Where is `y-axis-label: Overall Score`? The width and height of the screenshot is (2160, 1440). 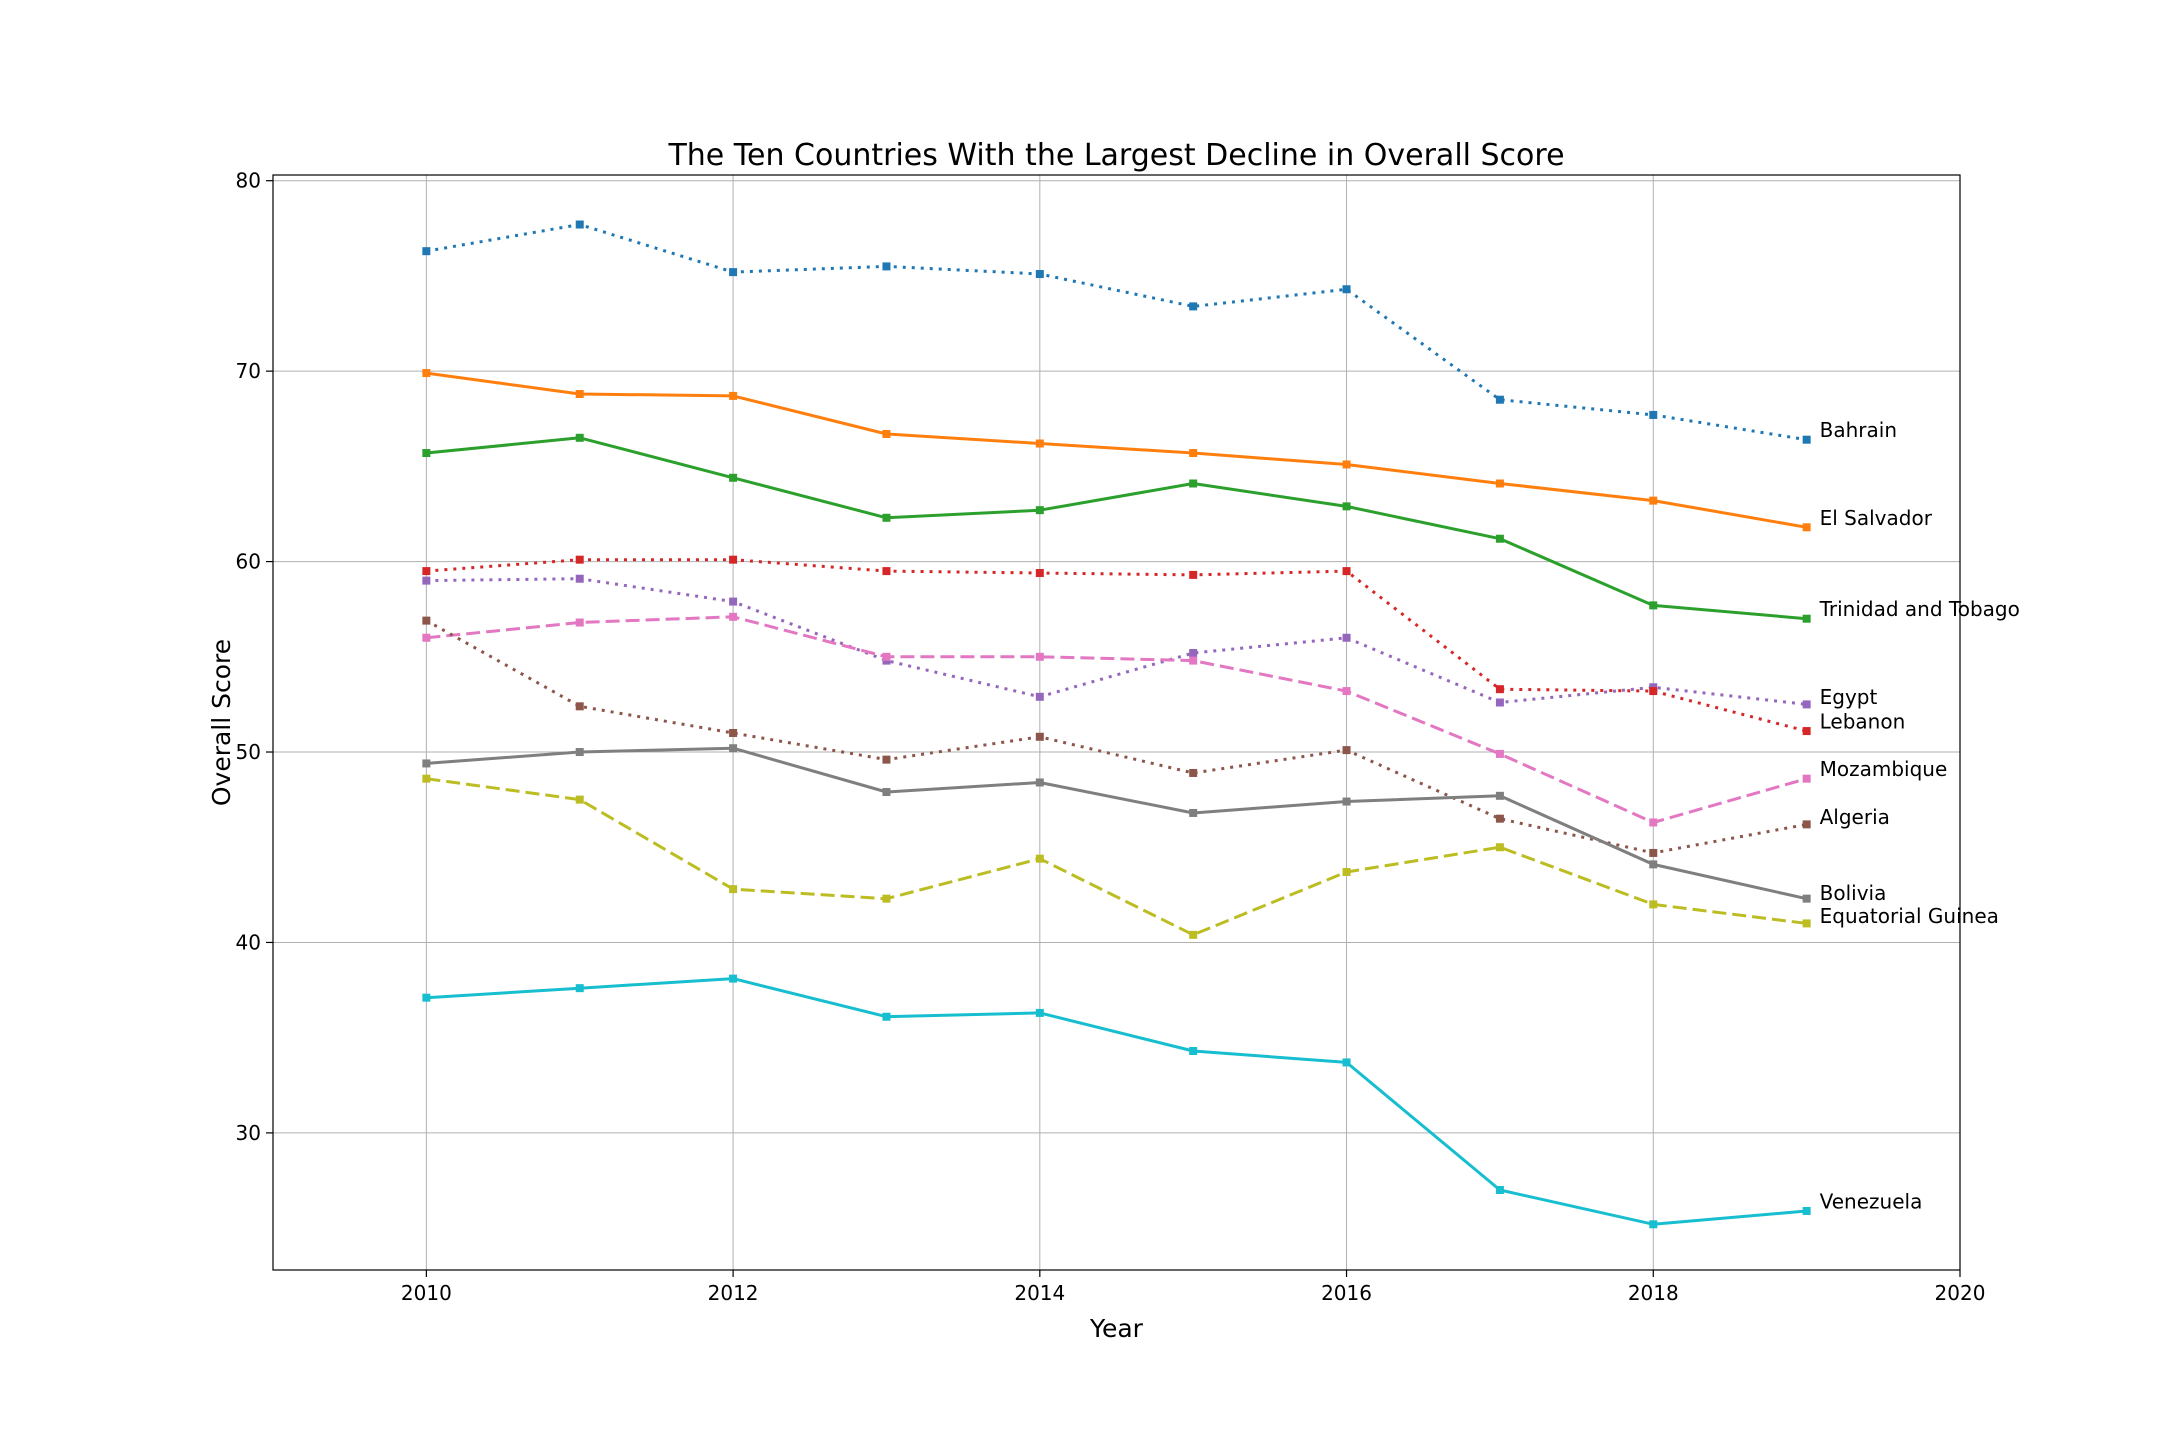
y-axis-label: Overall Score is located at coordinates (221, 722).